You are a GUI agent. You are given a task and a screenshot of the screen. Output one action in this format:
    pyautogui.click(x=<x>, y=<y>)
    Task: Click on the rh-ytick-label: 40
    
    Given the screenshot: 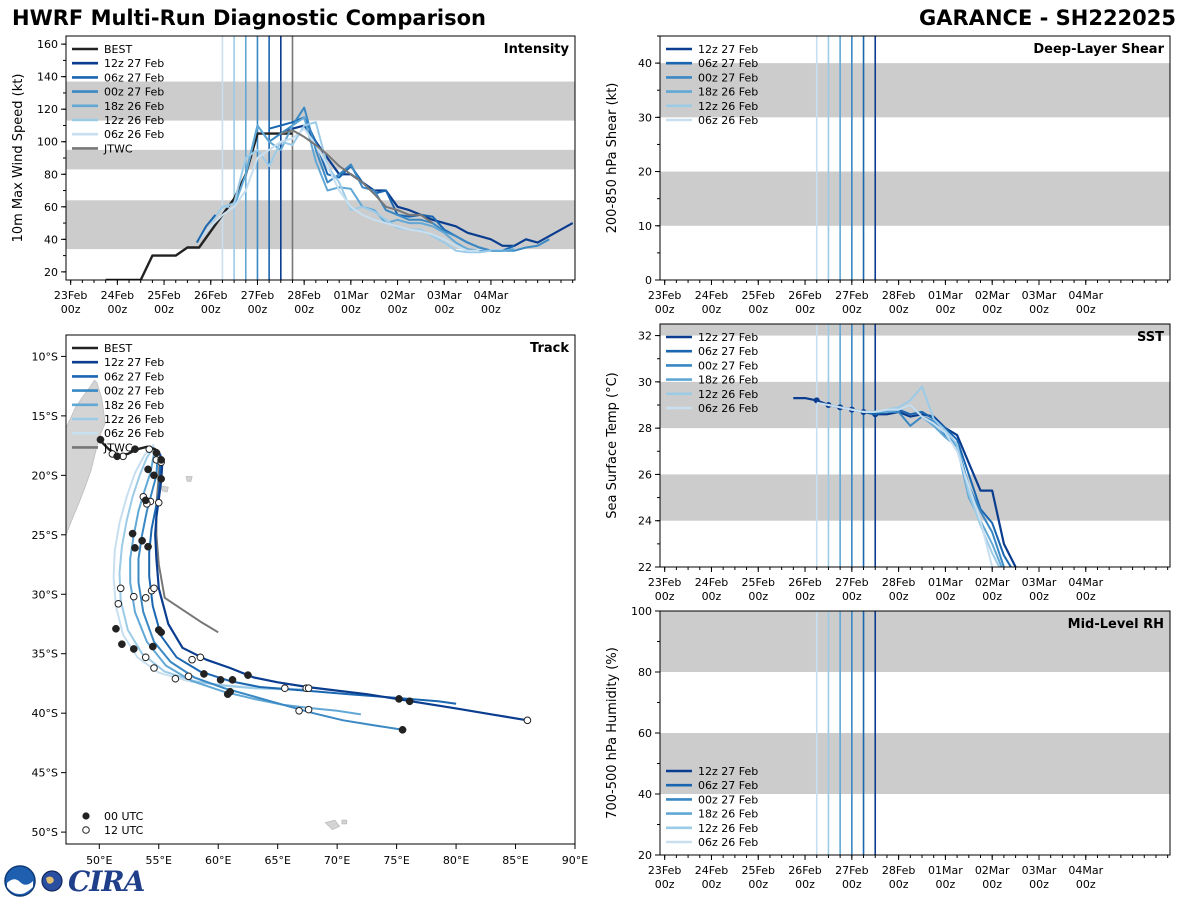 What is the action you would take?
    pyautogui.click(x=645, y=794)
    